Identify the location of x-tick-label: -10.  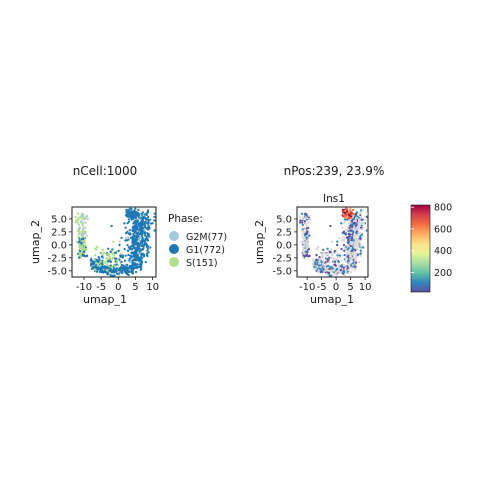
(84, 287).